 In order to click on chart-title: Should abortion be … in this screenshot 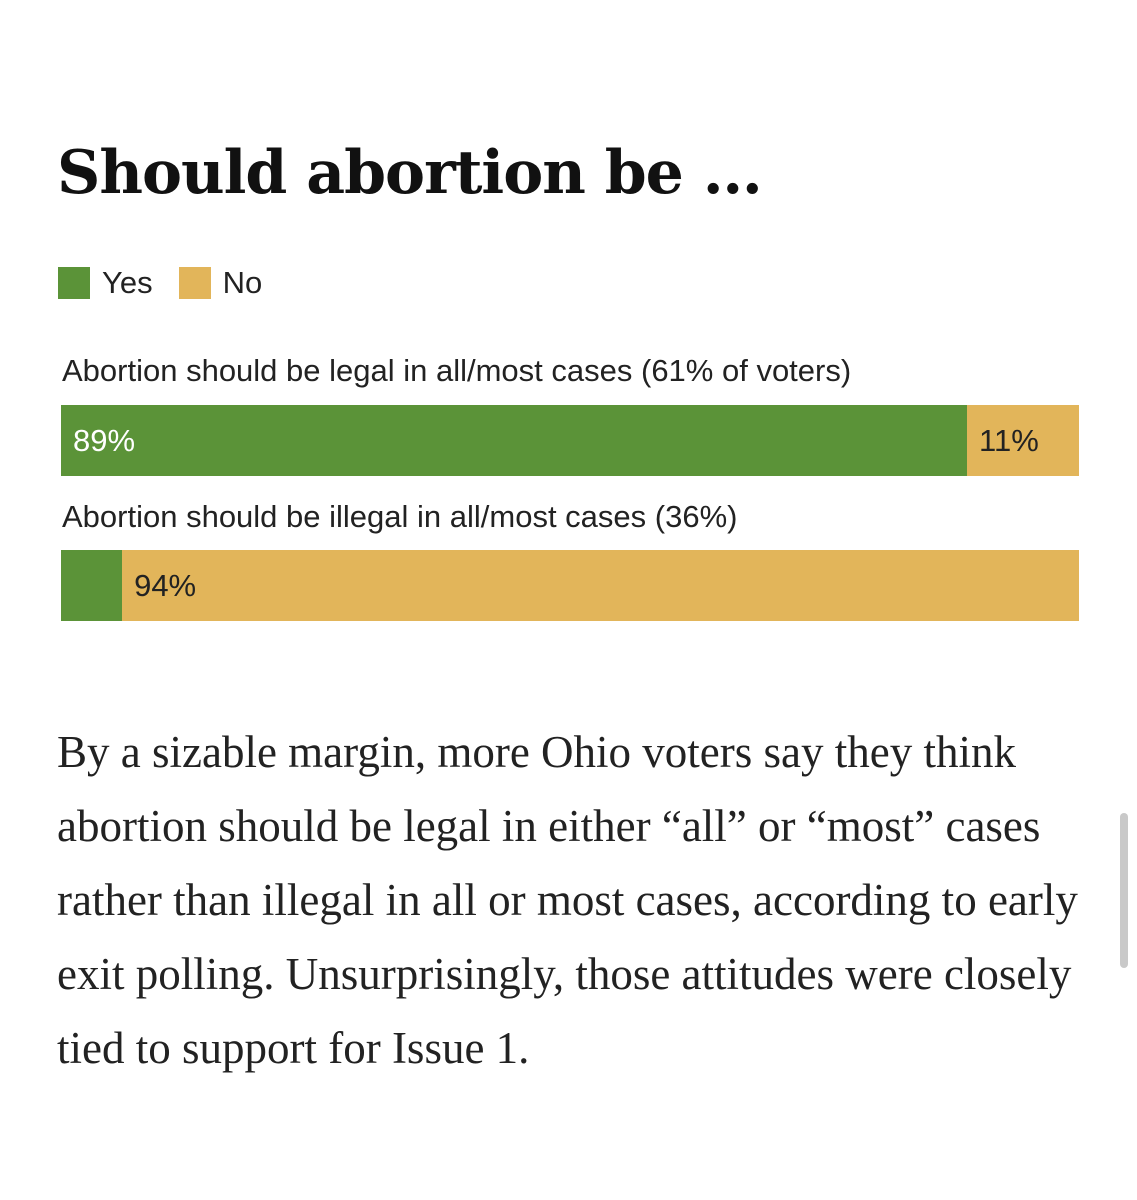, I will do `click(410, 173)`.